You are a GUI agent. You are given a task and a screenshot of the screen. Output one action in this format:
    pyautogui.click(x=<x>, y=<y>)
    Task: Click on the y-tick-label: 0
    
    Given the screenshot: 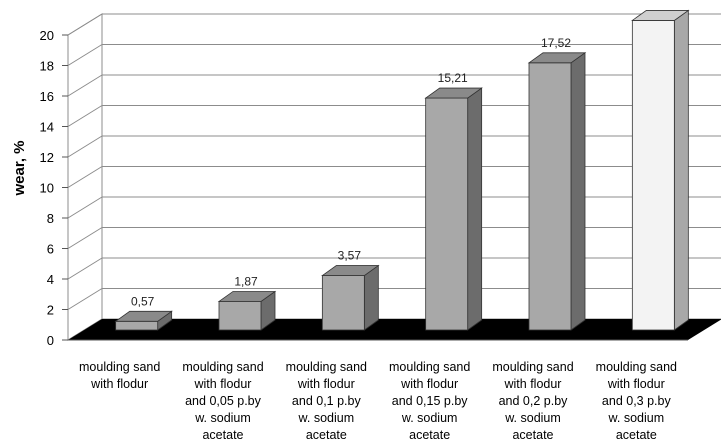 What is the action you would take?
    pyautogui.click(x=50, y=340)
    